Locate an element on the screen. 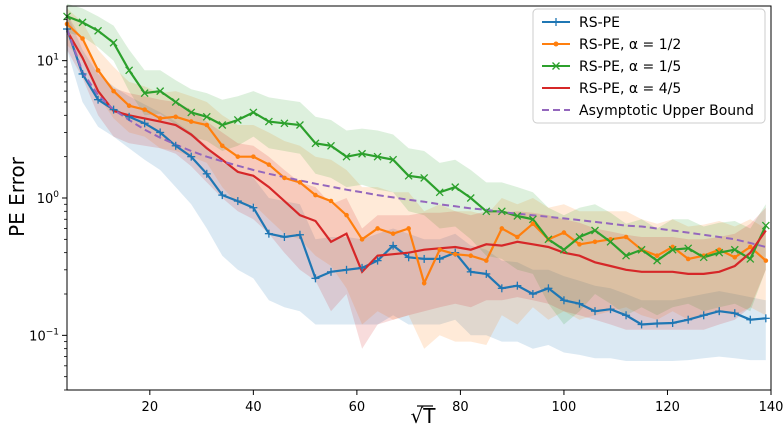 This screenshot has height=431, width=784. y-tick-label: 10−1 is located at coordinates (44, 335).